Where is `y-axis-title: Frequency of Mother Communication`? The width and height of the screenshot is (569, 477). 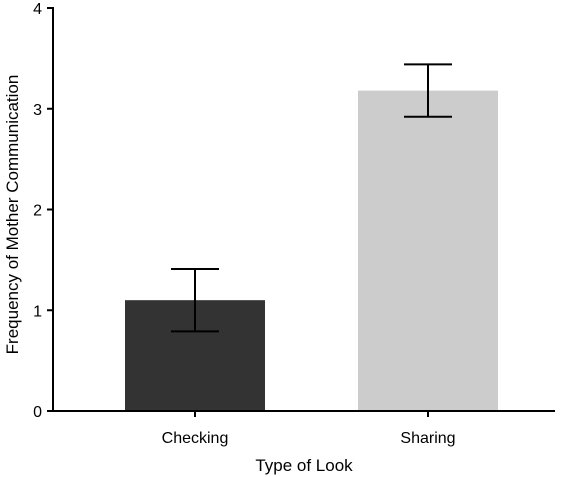 y-axis-title: Frequency of Mother Communication is located at coordinates (12, 215).